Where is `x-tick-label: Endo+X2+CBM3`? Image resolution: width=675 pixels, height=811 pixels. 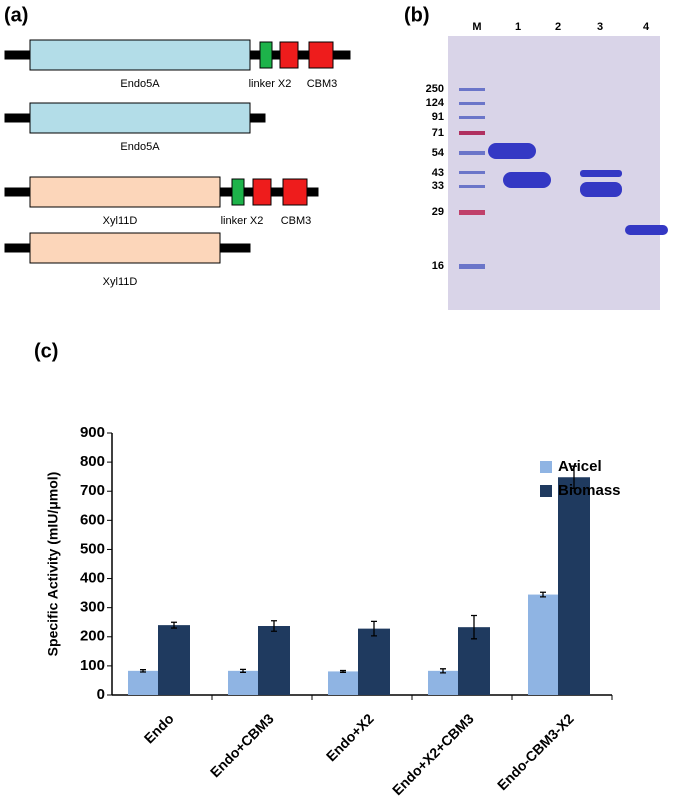
x-tick-label: Endo+X2+CBM3 is located at coordinates (433, 754).